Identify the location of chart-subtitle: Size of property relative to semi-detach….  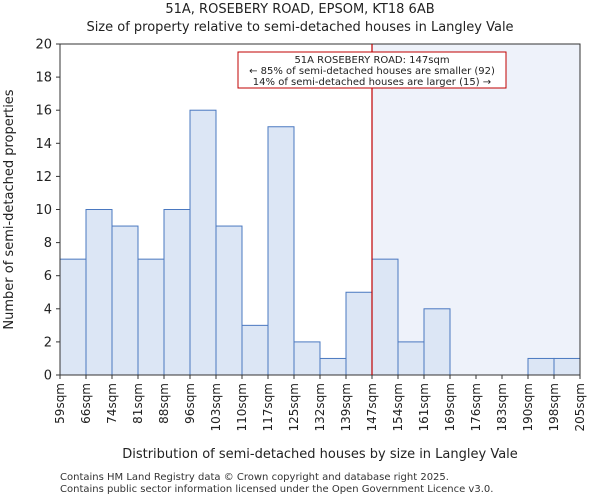
(300, 27).